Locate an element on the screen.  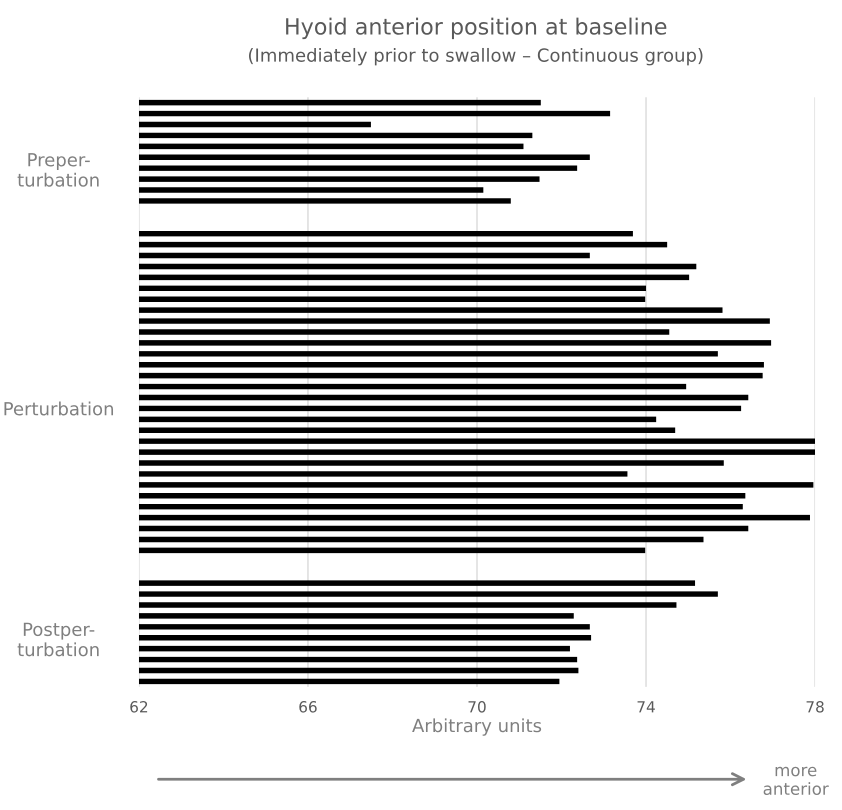
x-axis-title: Arbitrary units is located at coordinates (477, 727).